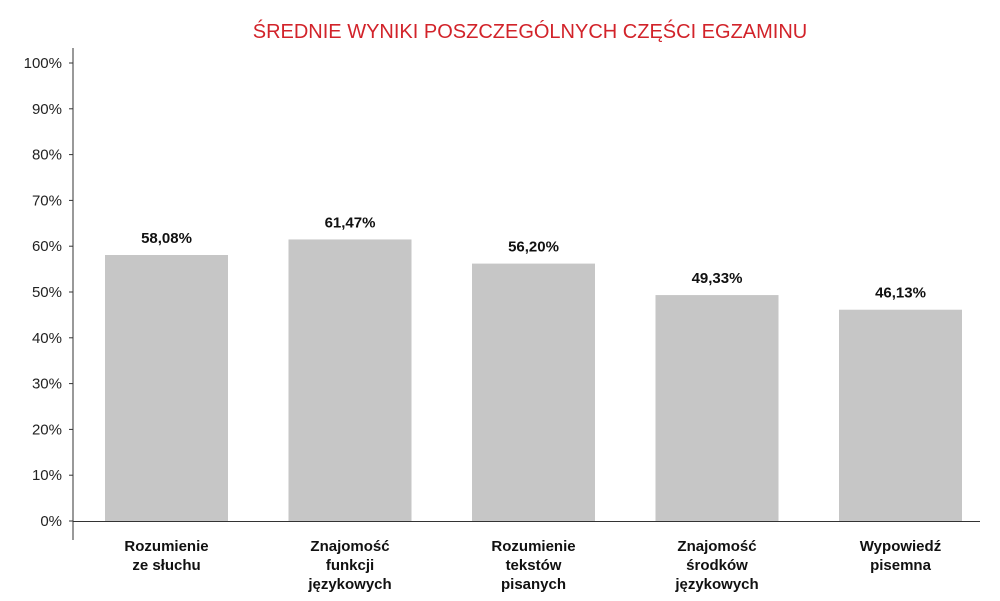 The image size is (1000, 601). Describe the element at coordinates (900, 556) in the screenshot. I see `x-tick-label: Wypowiedź pisemna` at that location.